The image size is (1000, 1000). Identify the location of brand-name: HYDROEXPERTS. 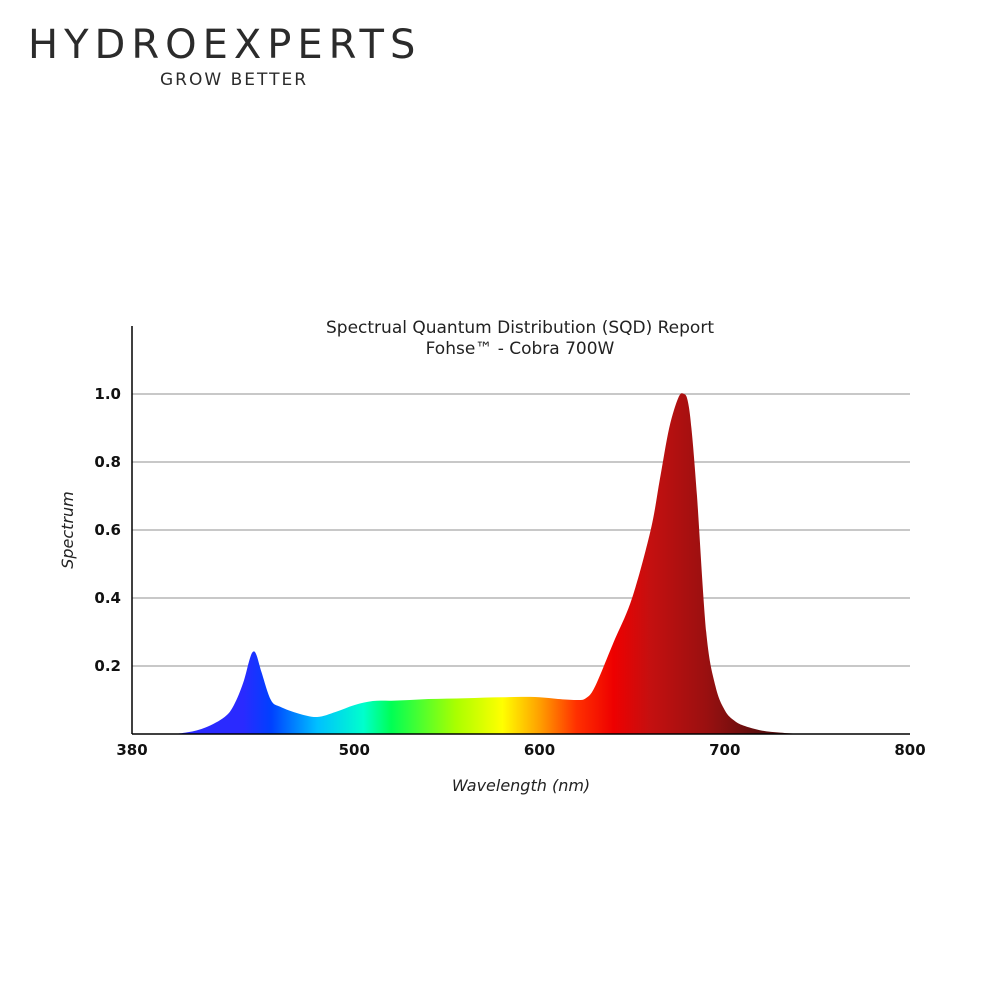
(225, 45).